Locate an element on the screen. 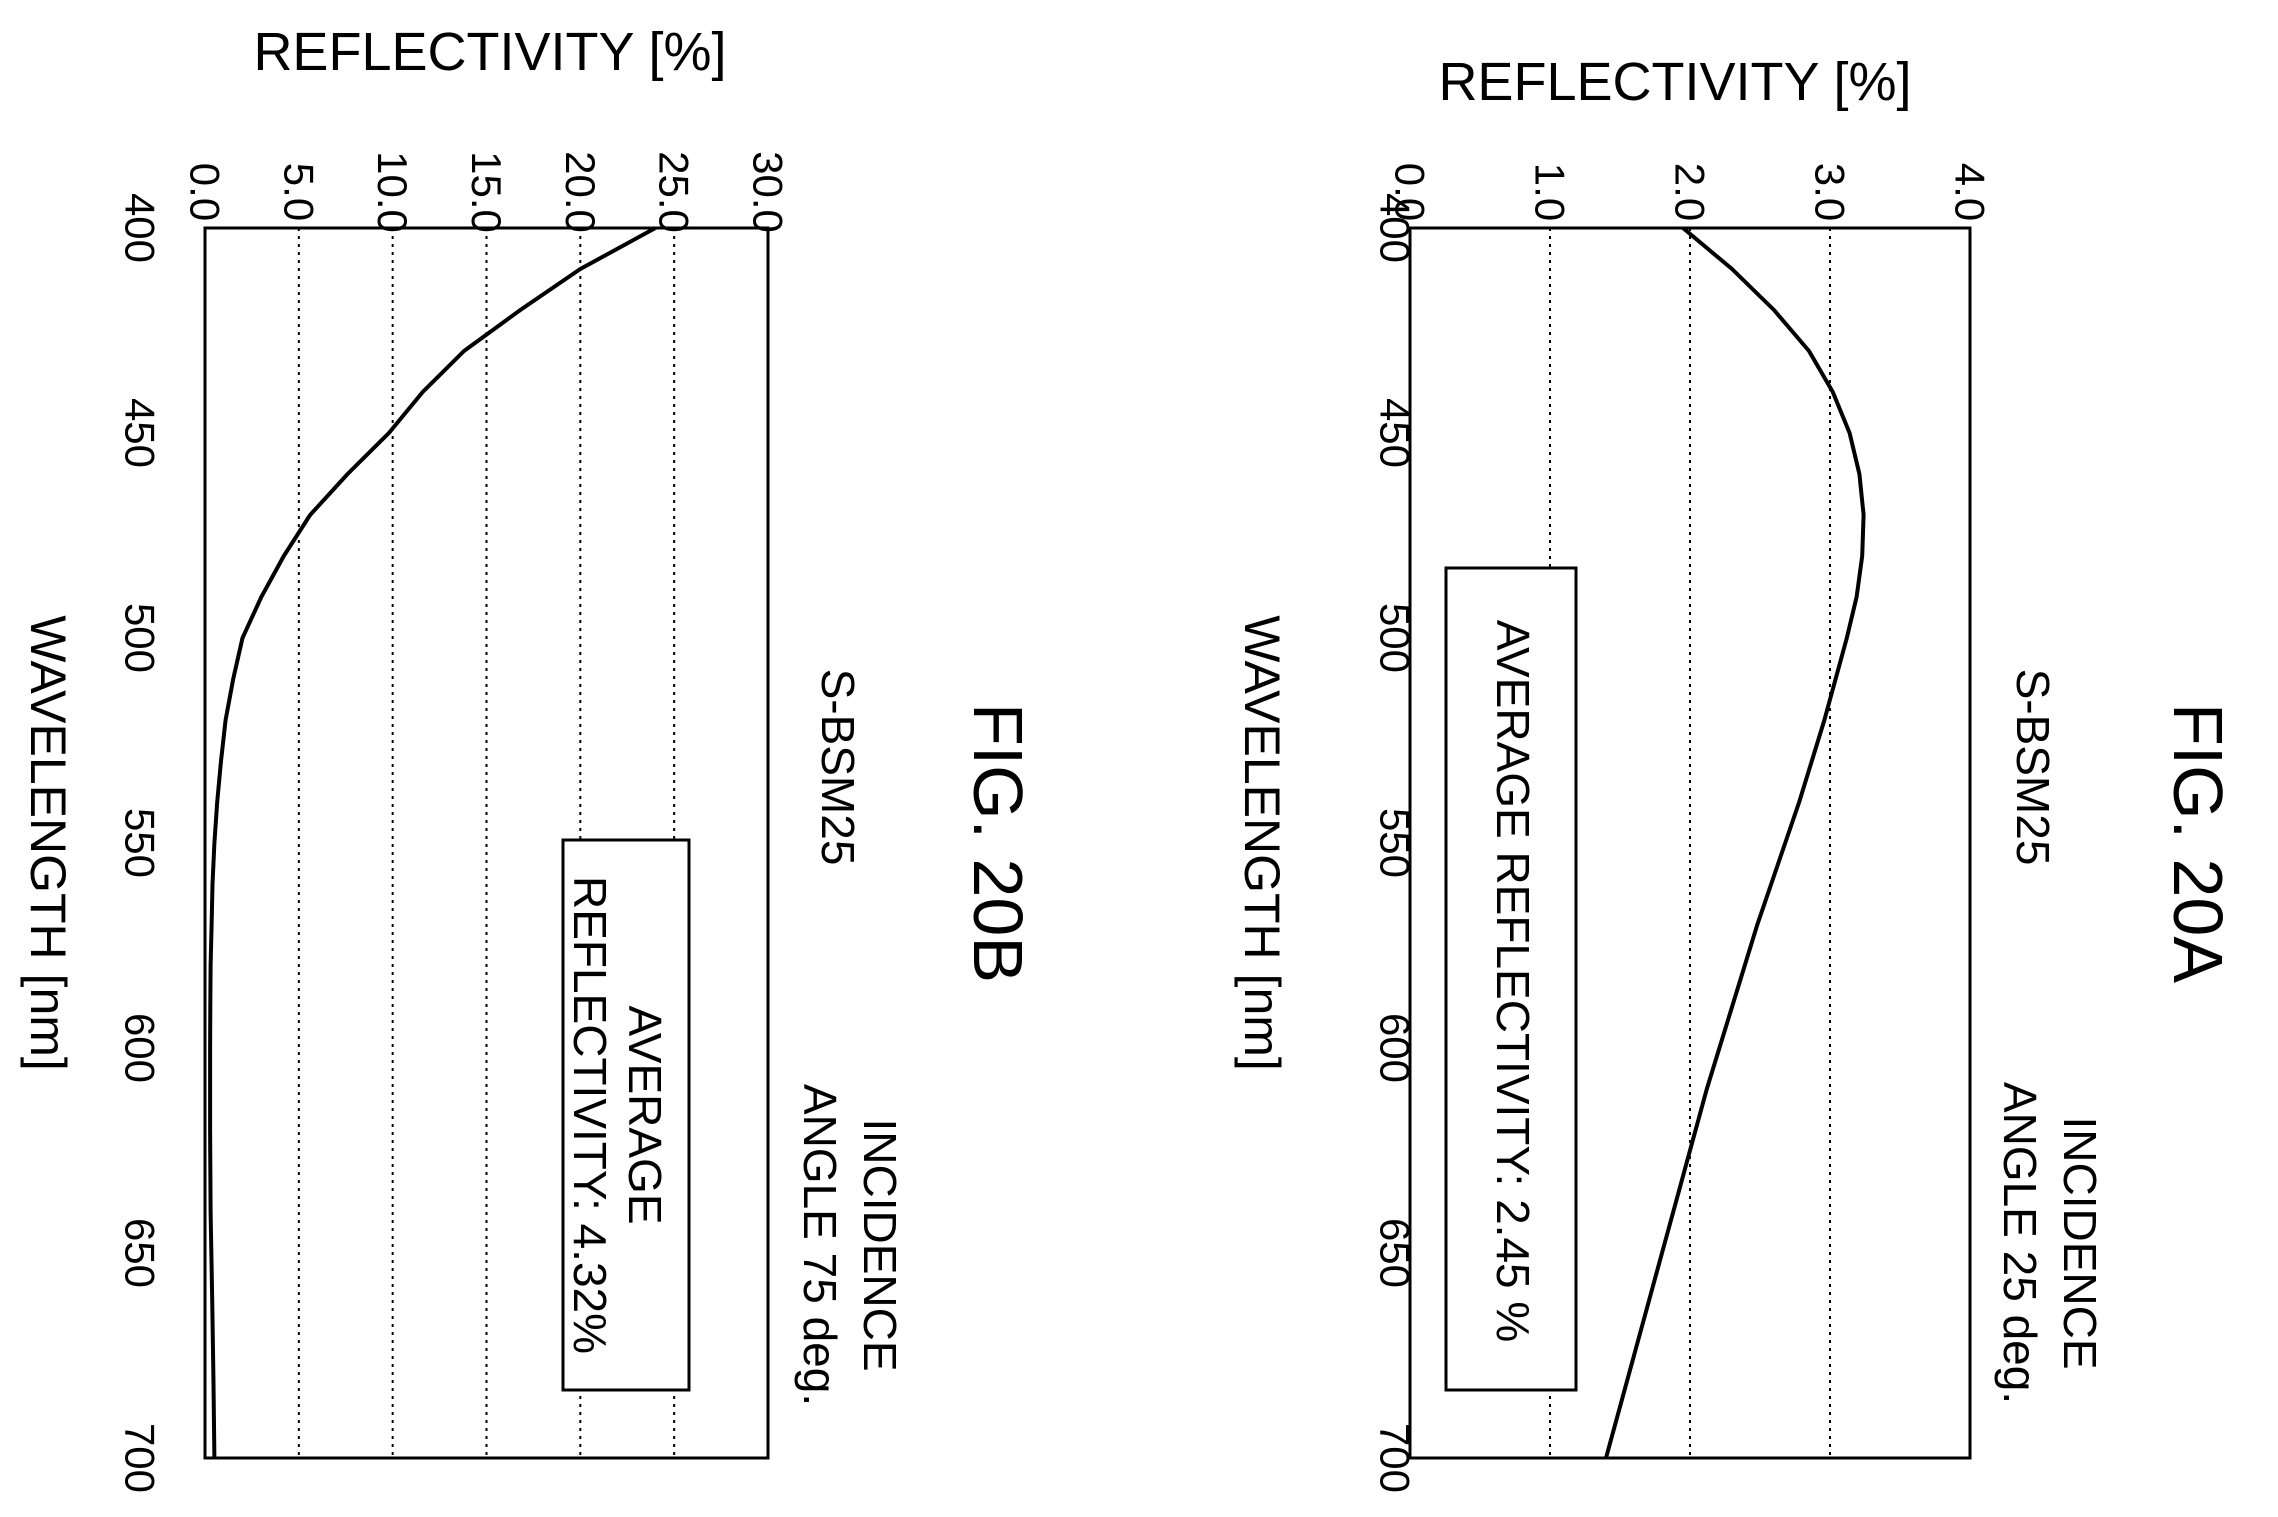 The width and height of the screenshot is (2278, 1517). reflectivity-curve is located at coordinates (1735, 842).